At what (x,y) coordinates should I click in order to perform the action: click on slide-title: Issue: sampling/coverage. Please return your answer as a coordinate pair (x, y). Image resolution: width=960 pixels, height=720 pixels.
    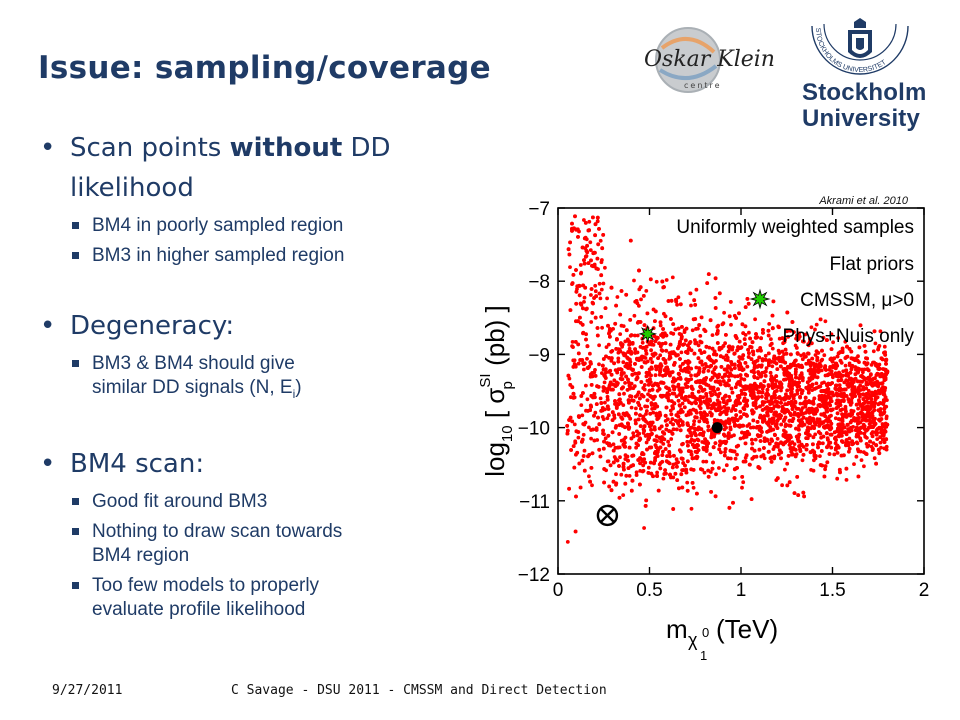
    Looking at the image, I should click on (264, 68).